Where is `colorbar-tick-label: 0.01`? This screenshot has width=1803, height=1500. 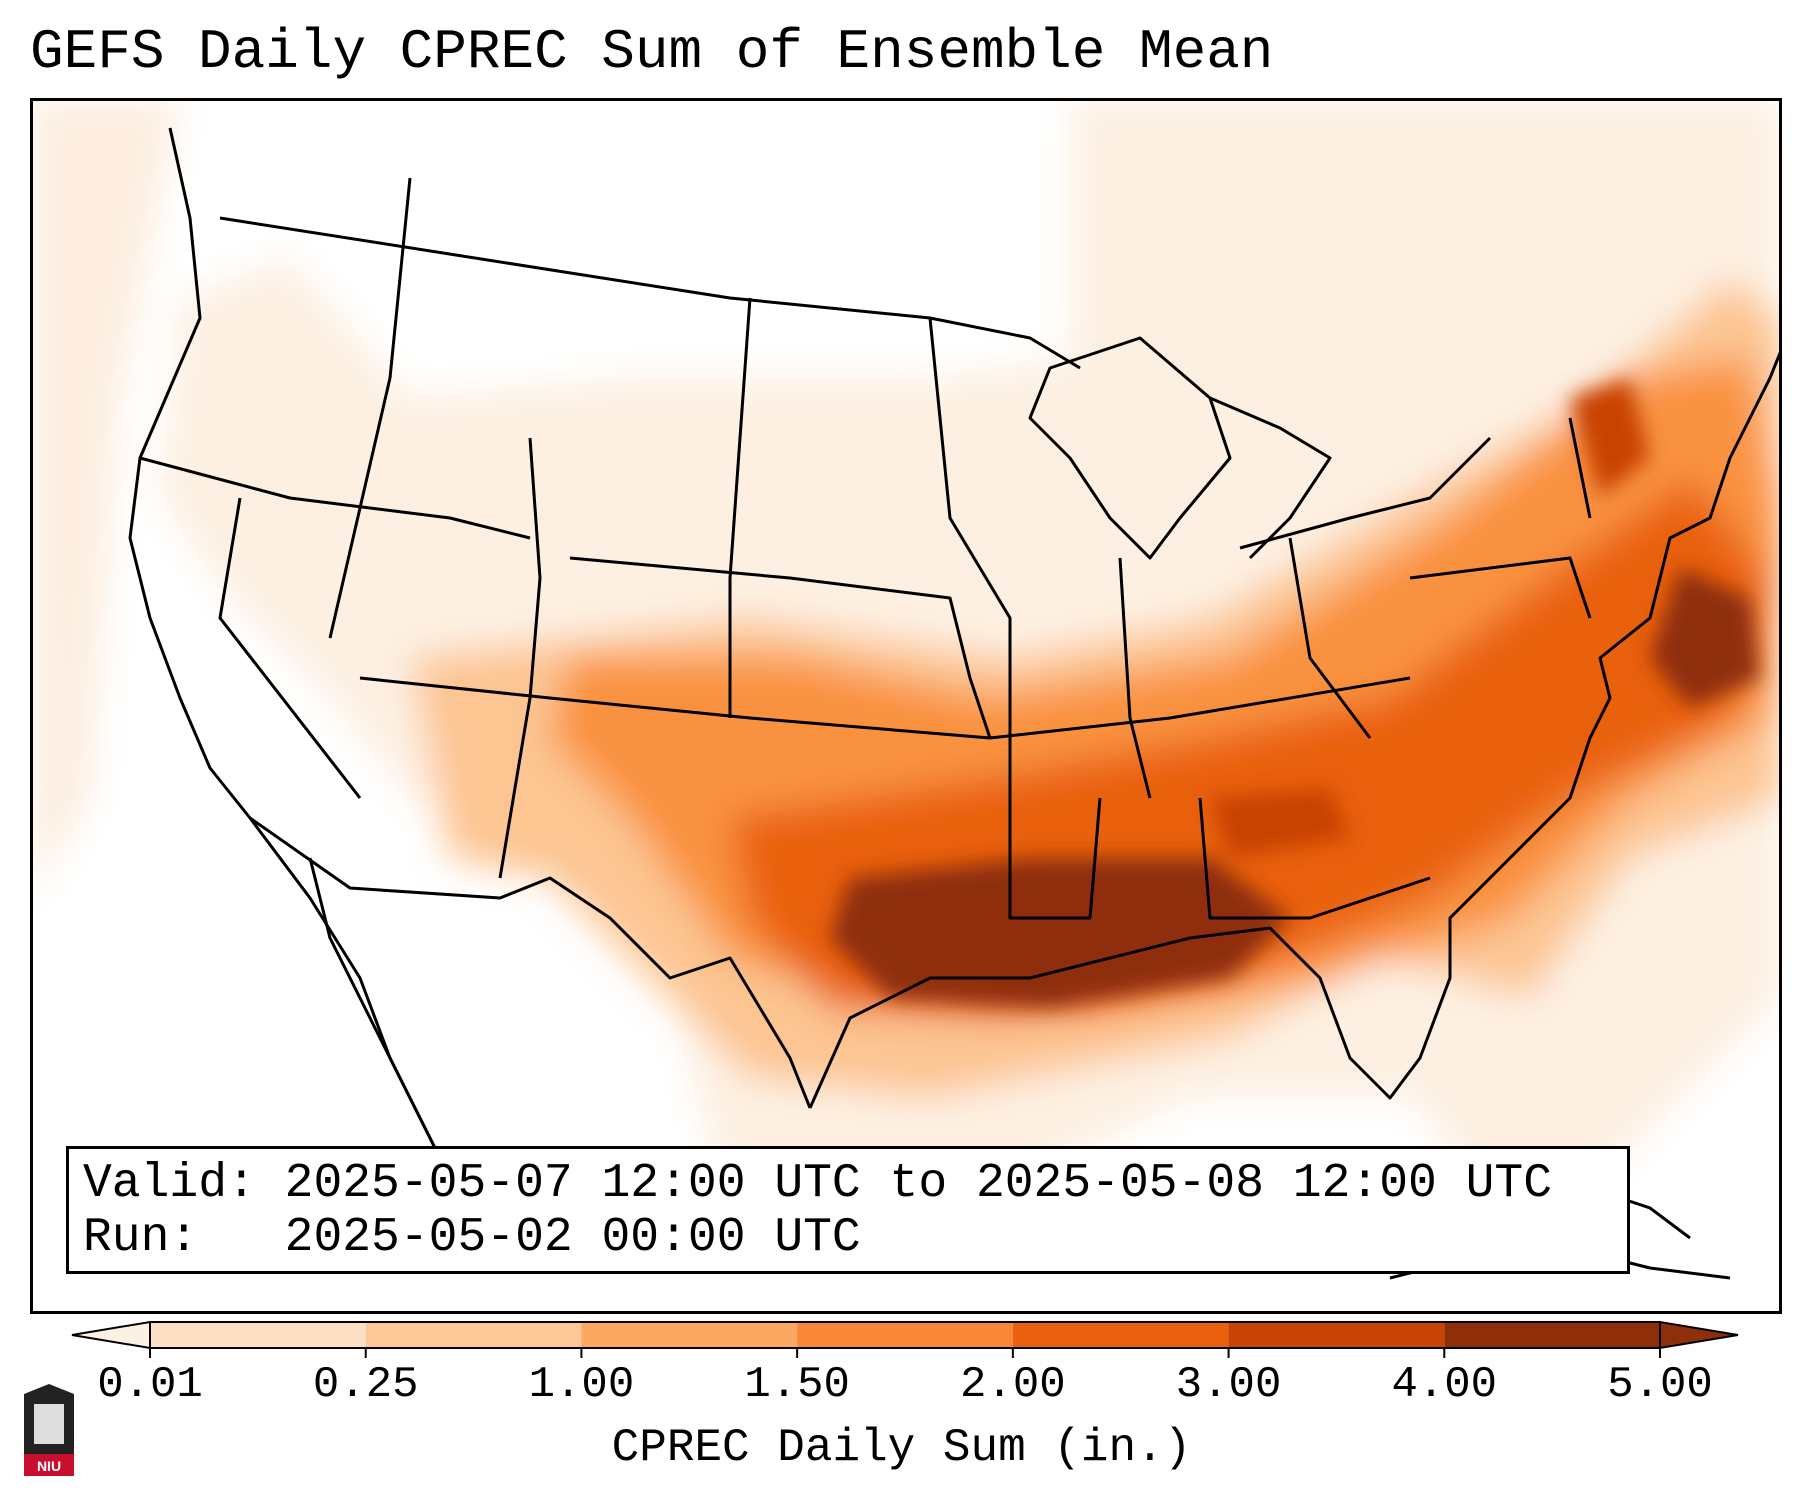
colorbar-tick-label: 0.01 is located at coordinates (150, 1385).